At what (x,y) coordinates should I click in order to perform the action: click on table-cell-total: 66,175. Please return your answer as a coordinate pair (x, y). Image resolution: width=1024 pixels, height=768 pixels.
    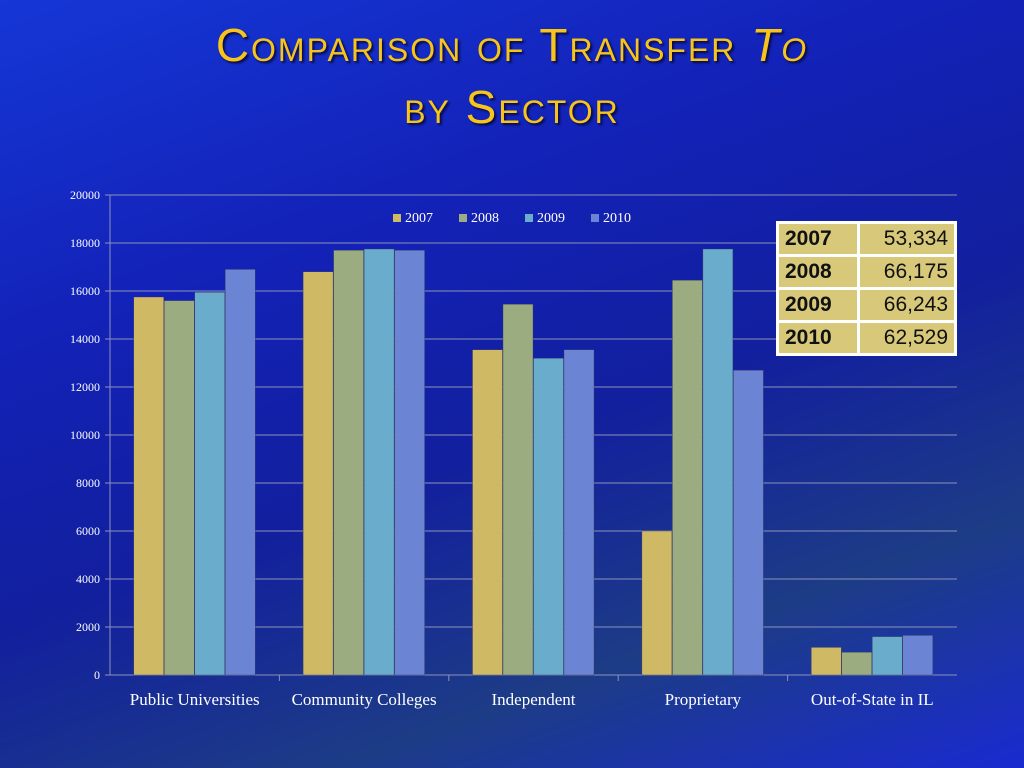
    Looking at the image, I should click on (907, 272).